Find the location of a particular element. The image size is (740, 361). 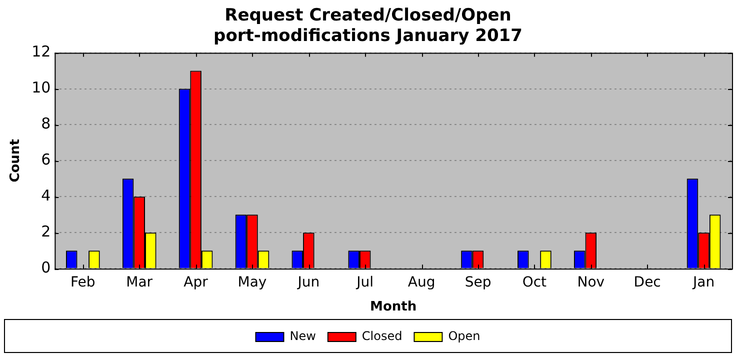

x-tick-label: May is located at coordinates (252, 282).